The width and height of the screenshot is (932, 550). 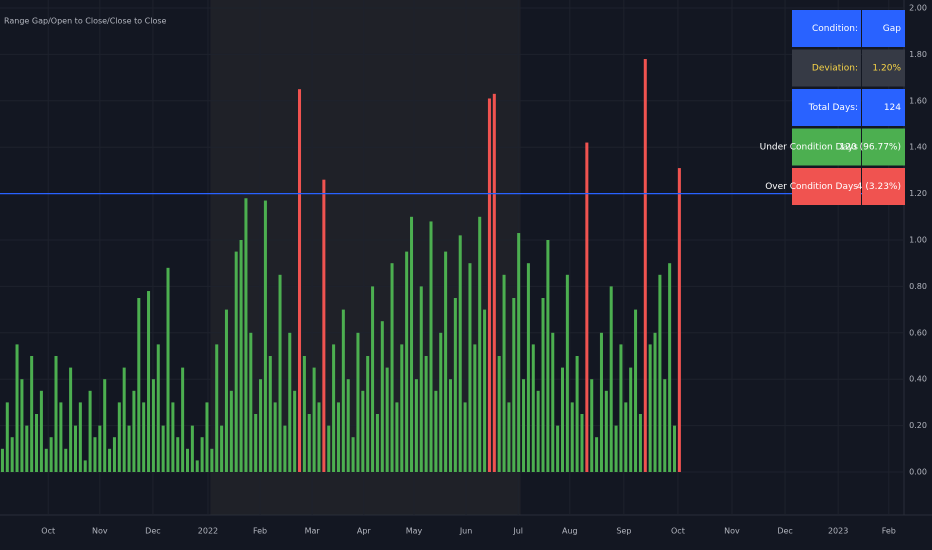 What do you see at coordinates (892, 108) in the screenshot?
I see `table-cell-text: 124` at bounding box center [892, 108].